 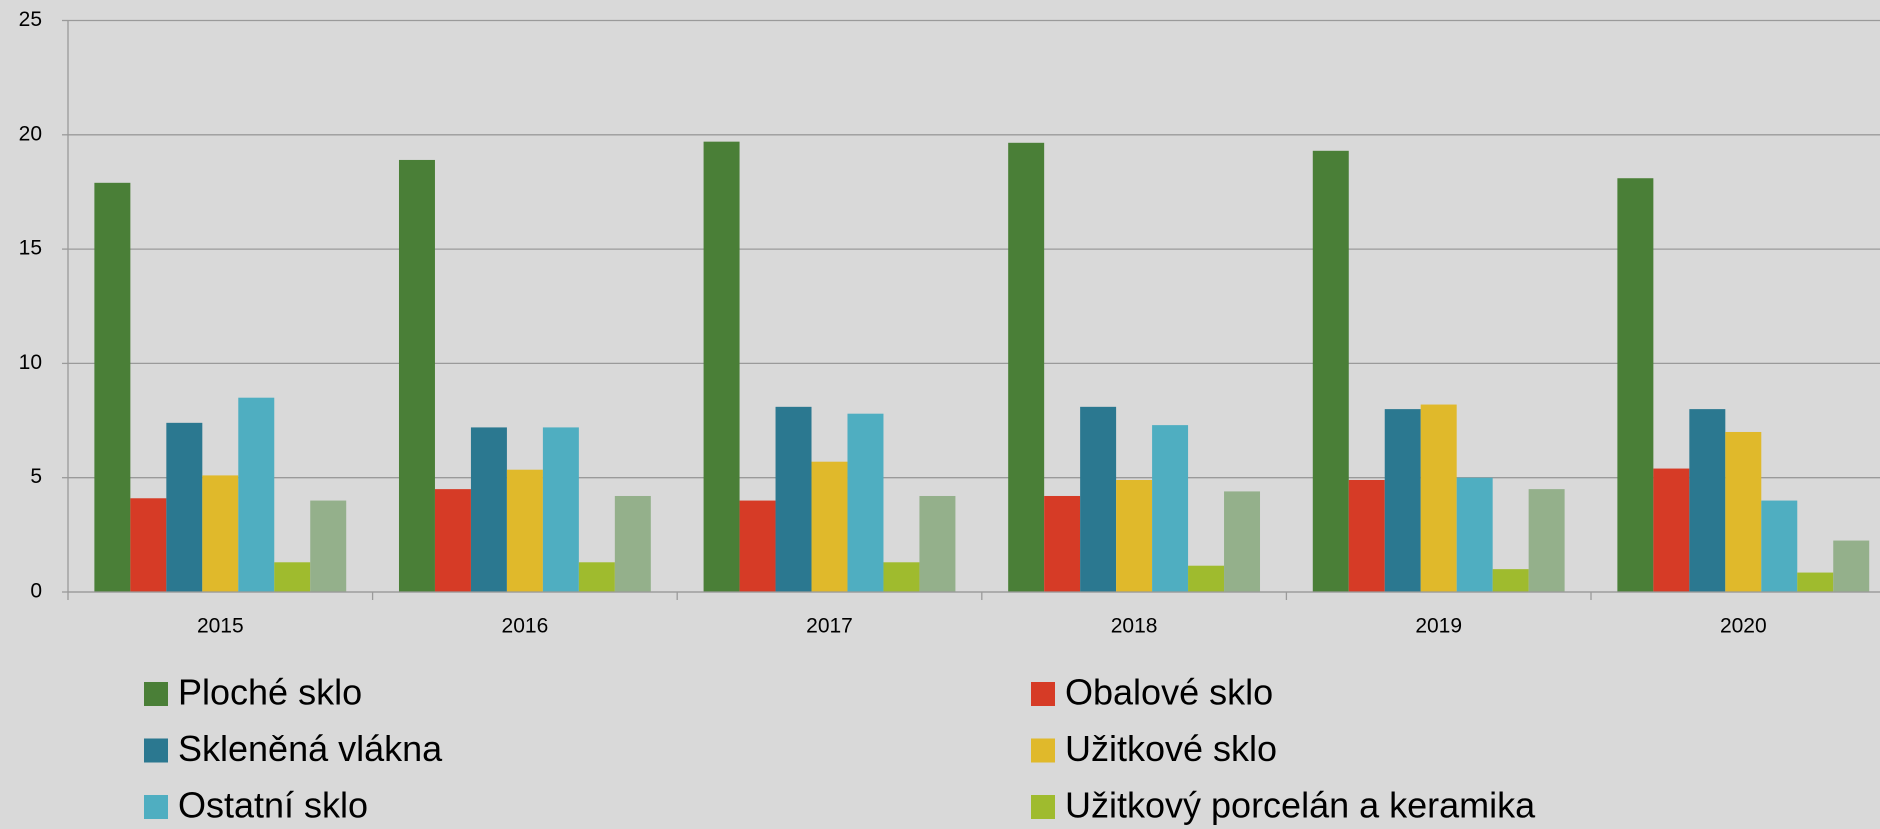 What do you see at coordinates (36, 476) in the screenshot?
I see `y-tick-label: 5` at bounding box center [36, 476].